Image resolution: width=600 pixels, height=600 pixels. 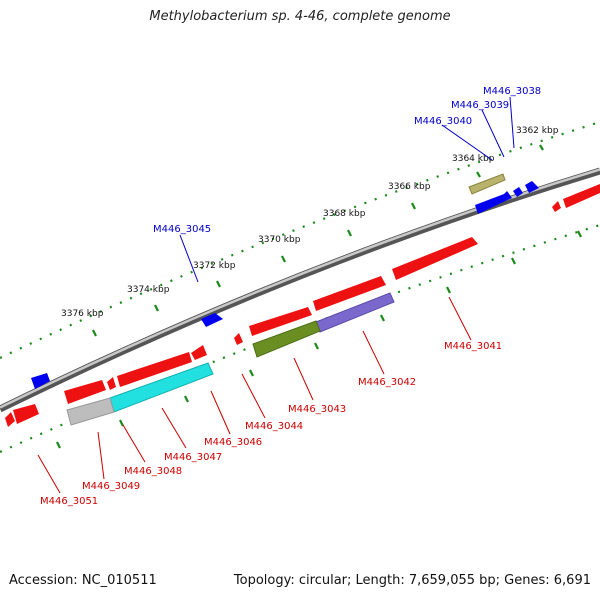 I want to click on gene-label-M446_3041: M446_3041, so click(x=473, y=346).